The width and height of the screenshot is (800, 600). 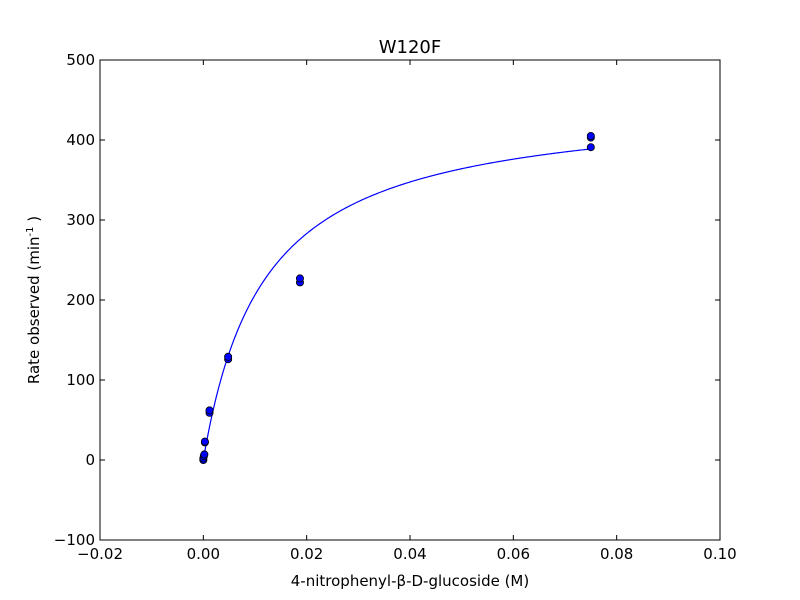 What do you see at coordinates (100, 554) in the screenshot?
I see `x-tick-label: −0.02` at bounding box center [100, 554].